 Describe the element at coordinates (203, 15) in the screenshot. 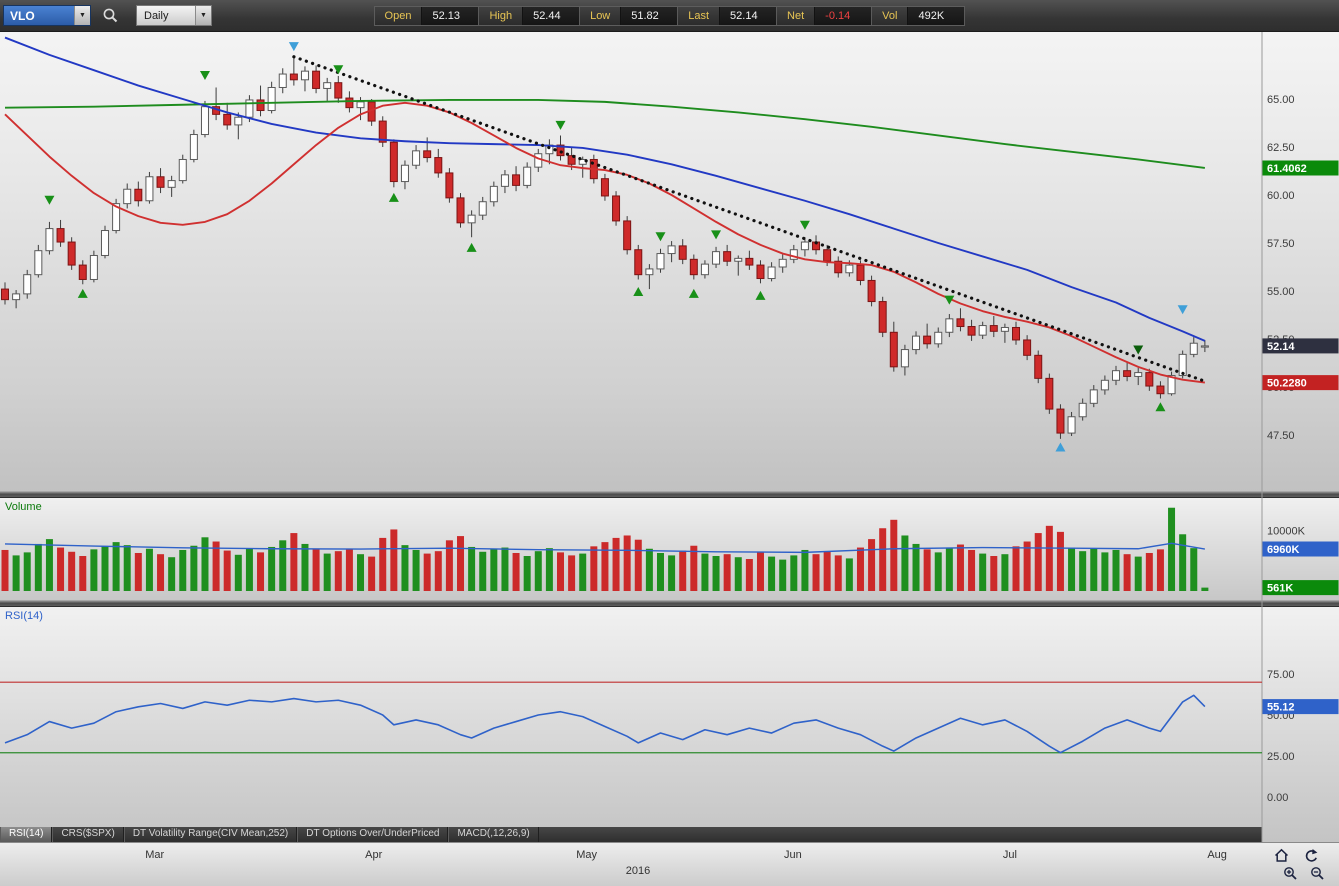

I see `interval-dropdown-arrow: ▼` at that location.